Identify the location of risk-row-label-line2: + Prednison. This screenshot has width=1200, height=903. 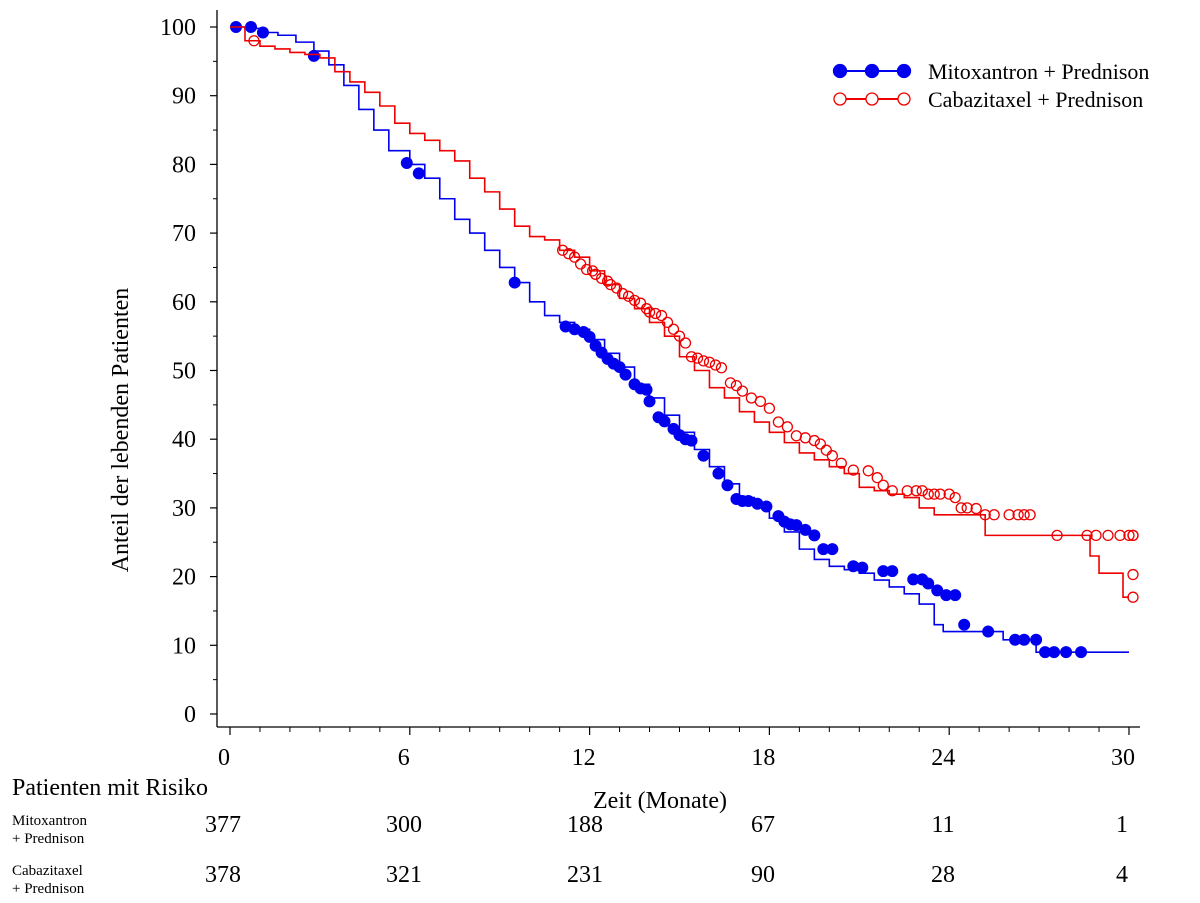
(48, 889).